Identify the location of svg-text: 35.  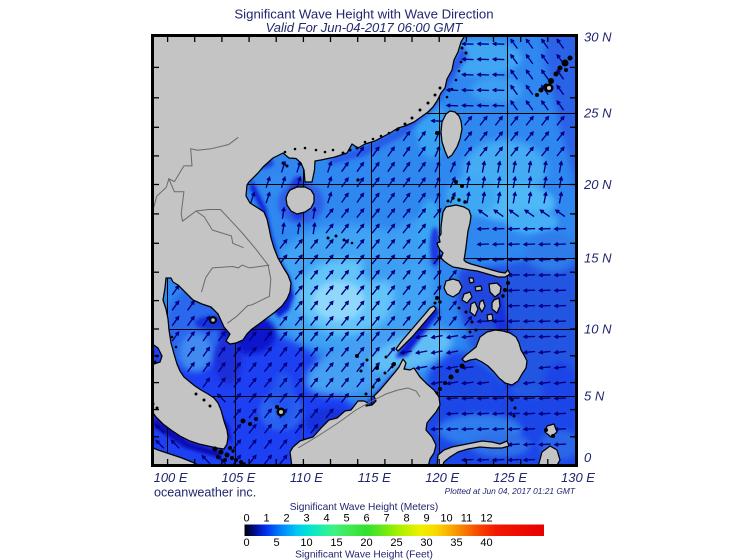
(456, 543).